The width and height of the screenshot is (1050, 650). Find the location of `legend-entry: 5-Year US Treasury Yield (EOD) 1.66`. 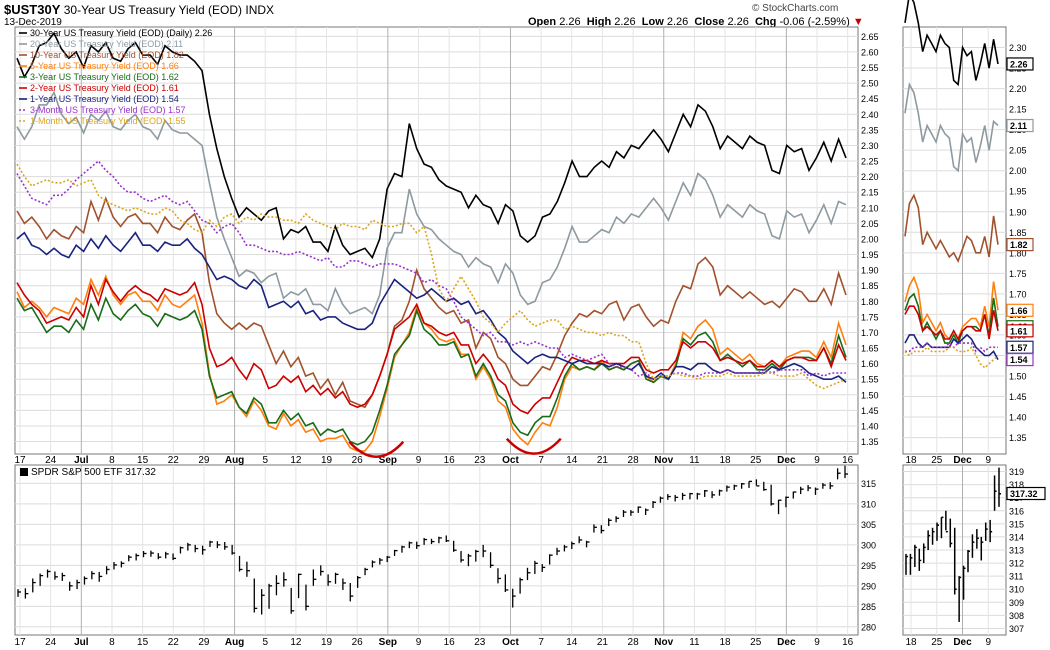

legend-entry: 5-Year US Treasury Yield (EOD) 1.66 is located at coordinates (104, 66).